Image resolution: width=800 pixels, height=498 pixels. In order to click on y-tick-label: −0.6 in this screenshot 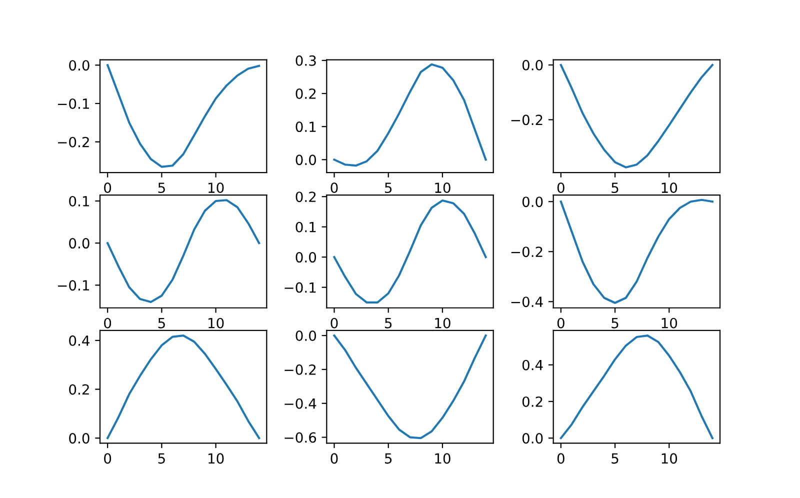, I will do `click(300, 437)`.